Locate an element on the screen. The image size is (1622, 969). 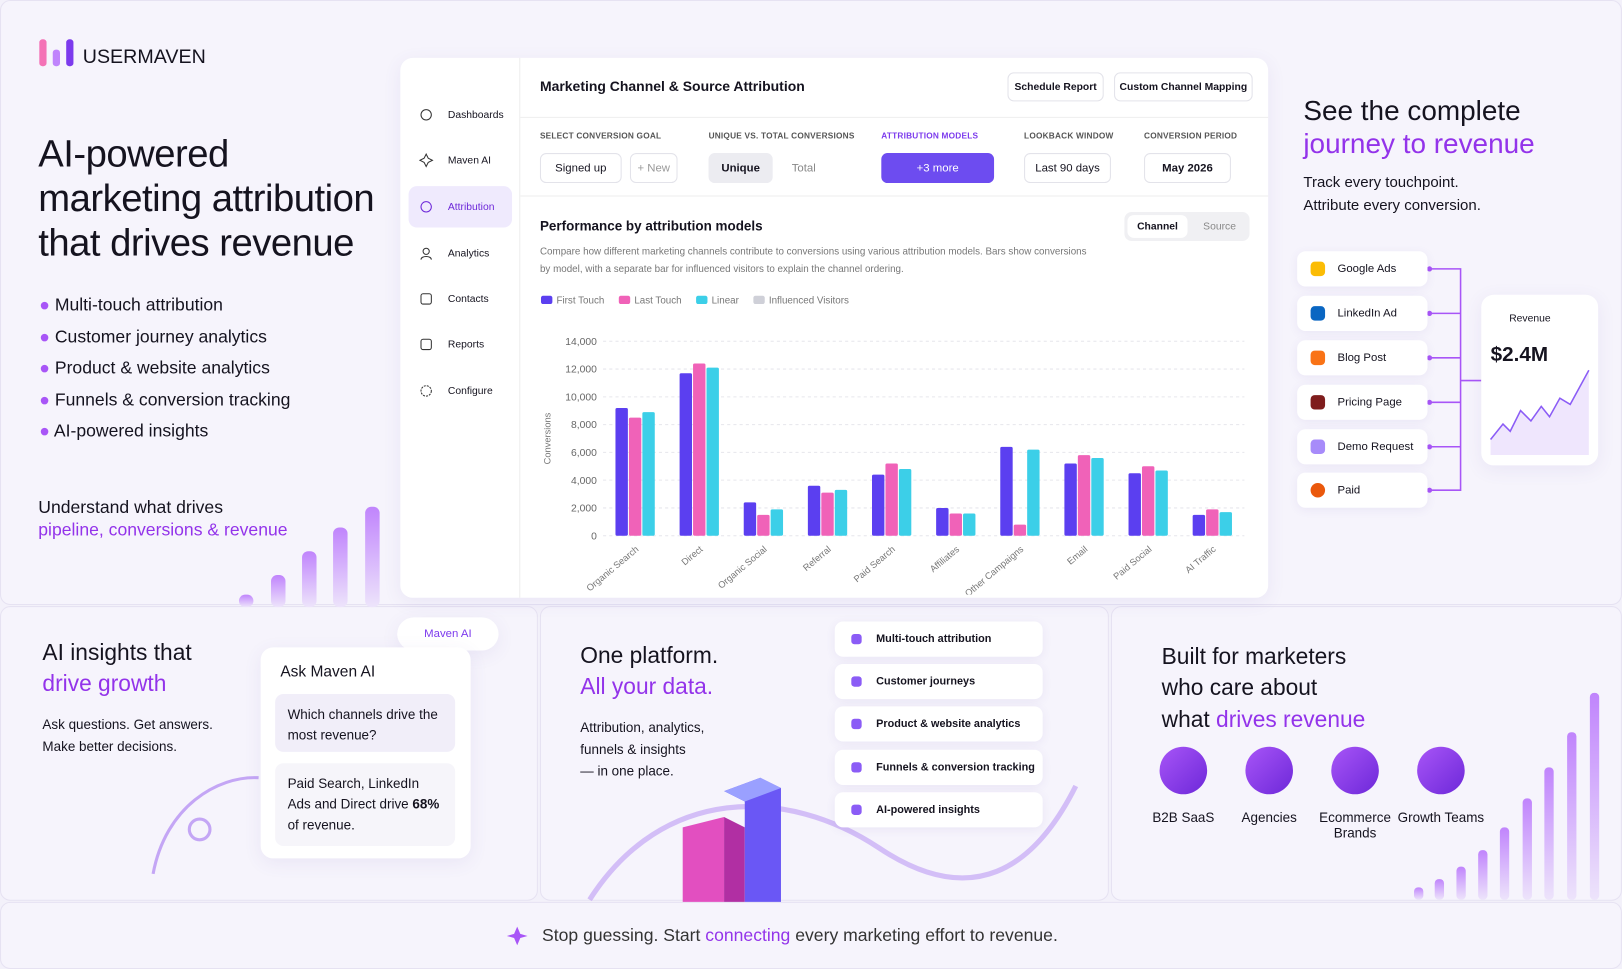
ask-title: Ask Maven AI is located at coordinates (328, 671).